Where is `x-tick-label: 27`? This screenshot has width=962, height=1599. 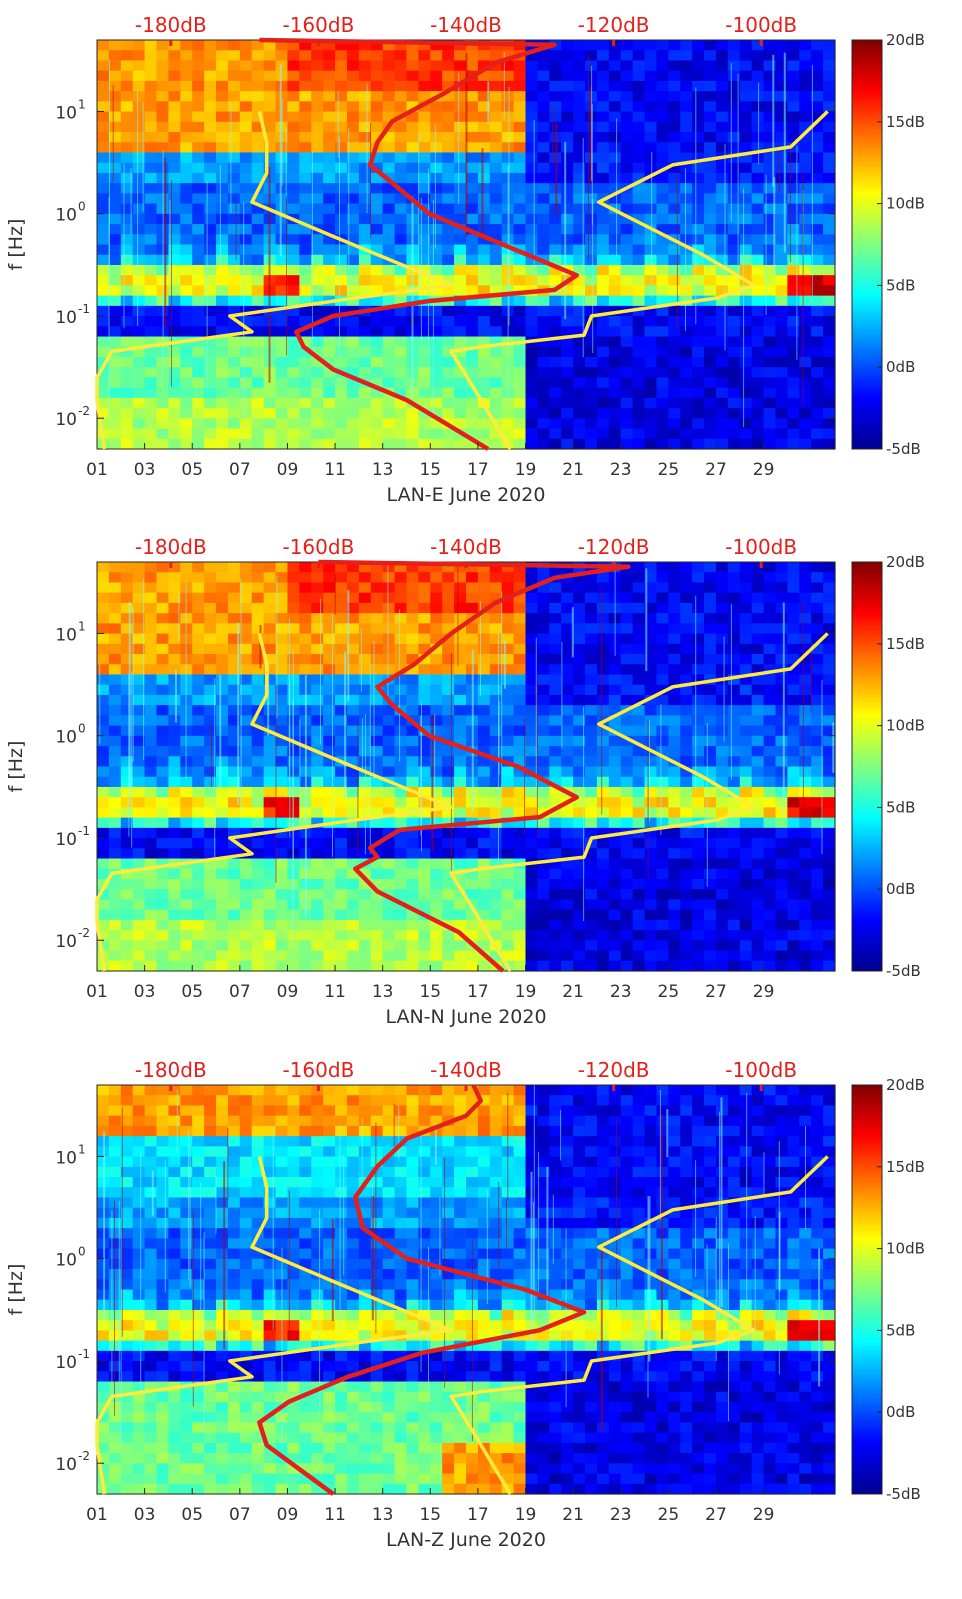 x-tick-label: 27 is located at coordinates (716, 470).